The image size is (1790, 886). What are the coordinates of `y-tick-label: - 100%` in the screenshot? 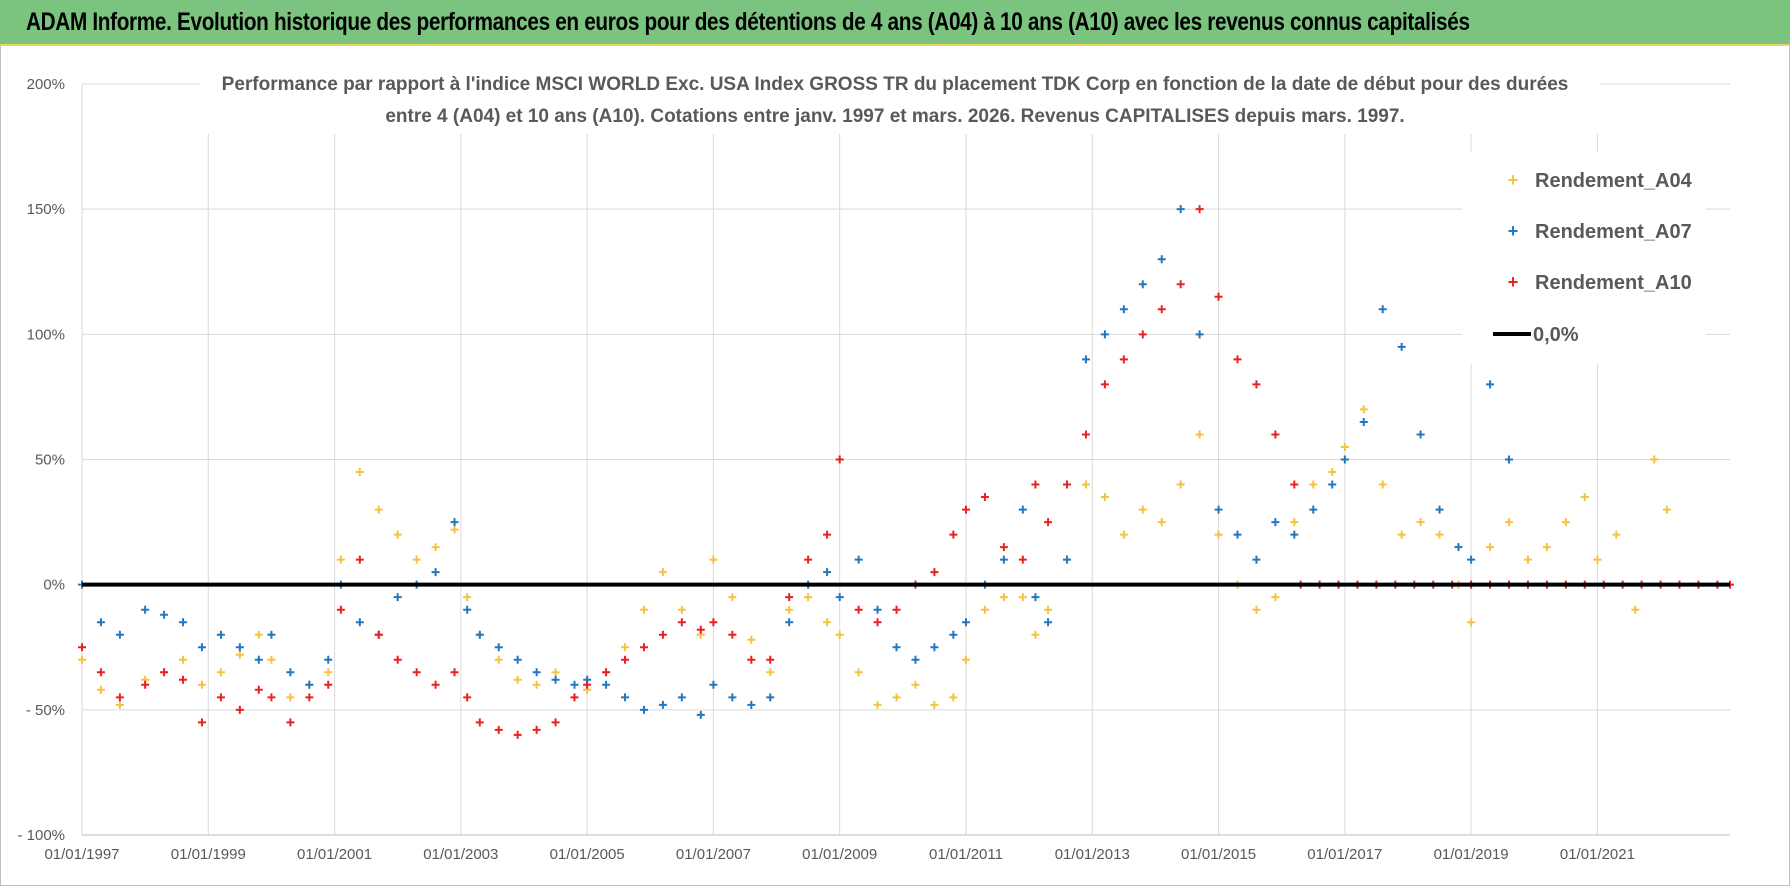 It's located at (41, 835).